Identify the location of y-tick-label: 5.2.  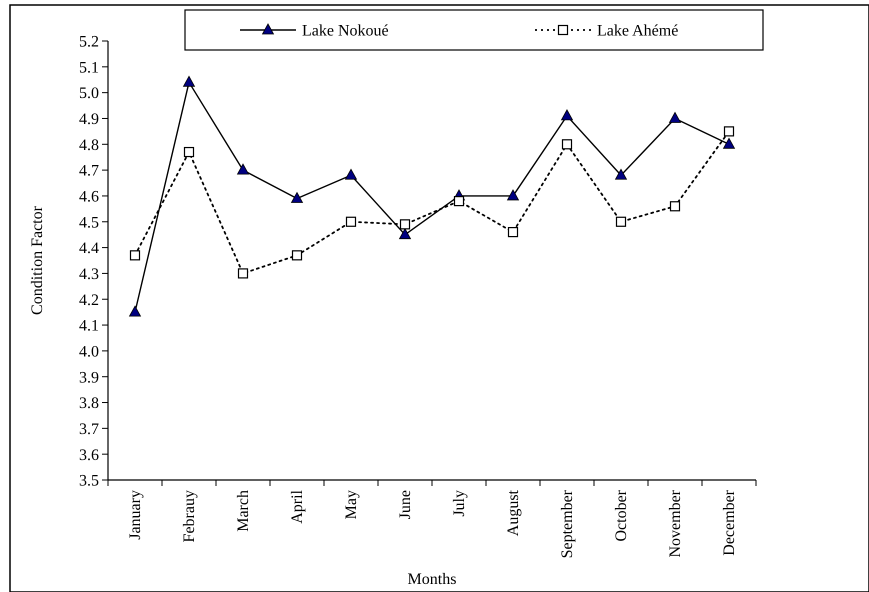
(89, 42).